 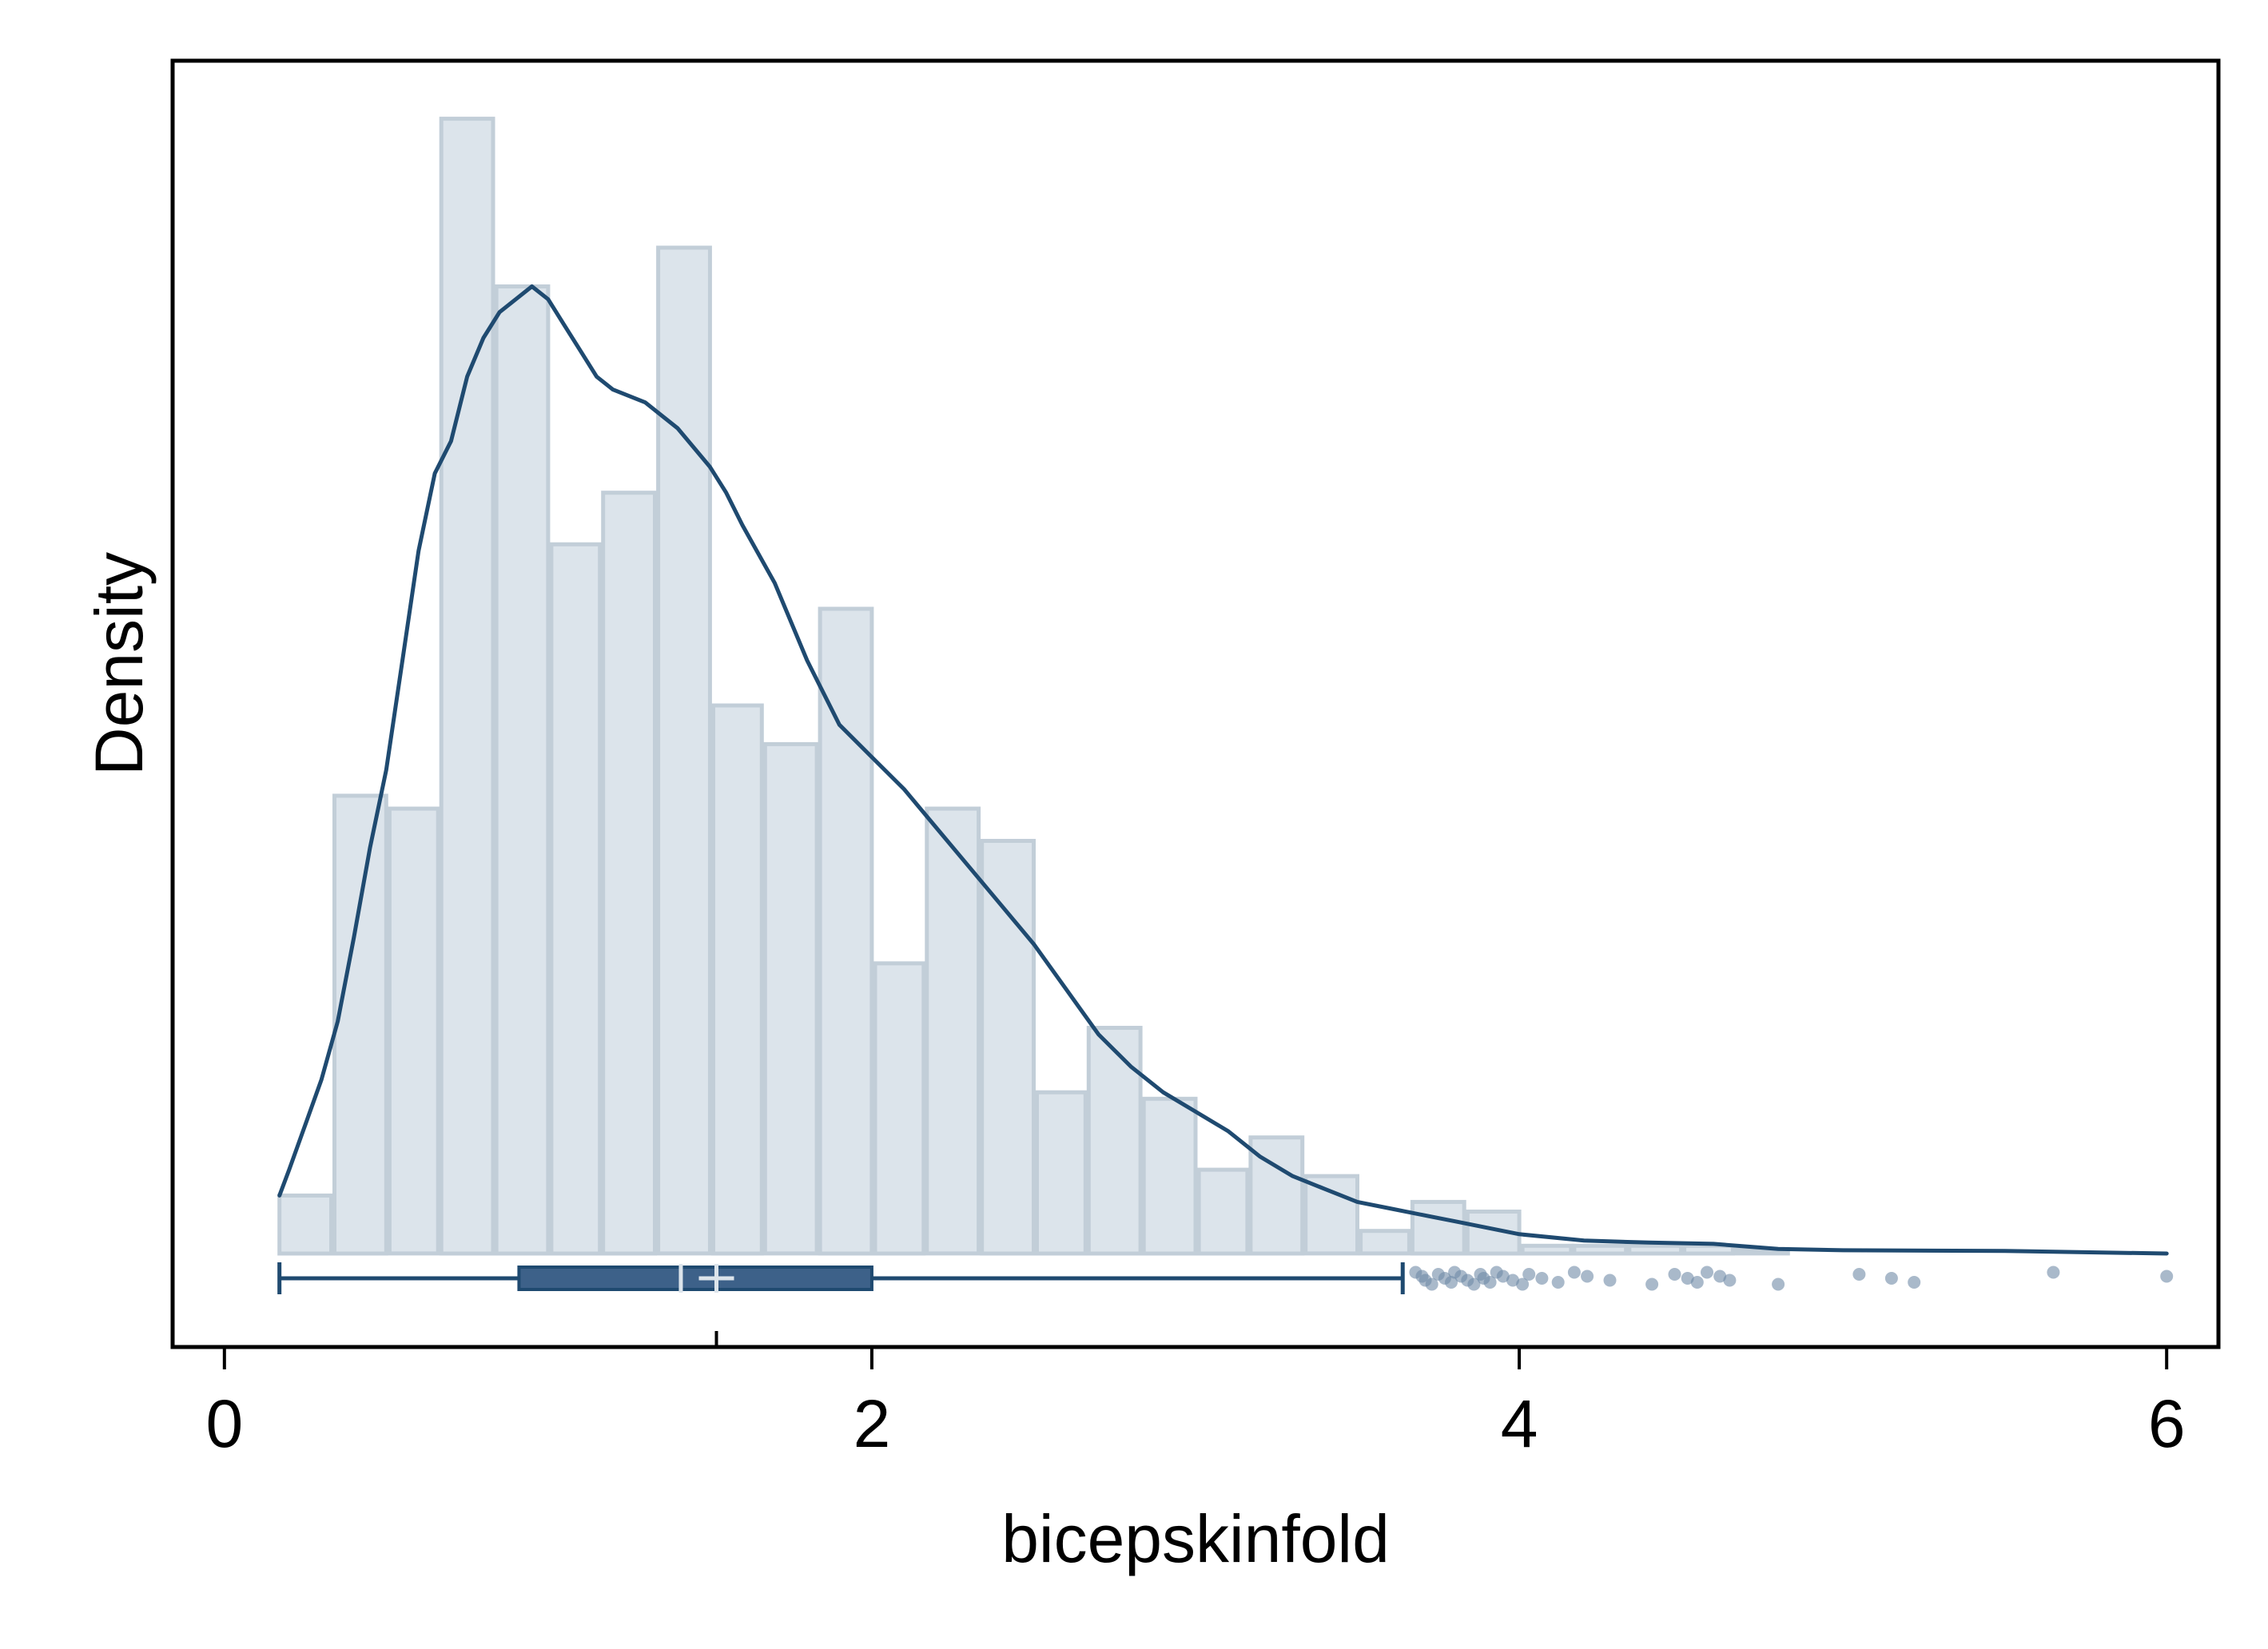 I want to click on y-axis-label: Density, so click(x=119, y=664).